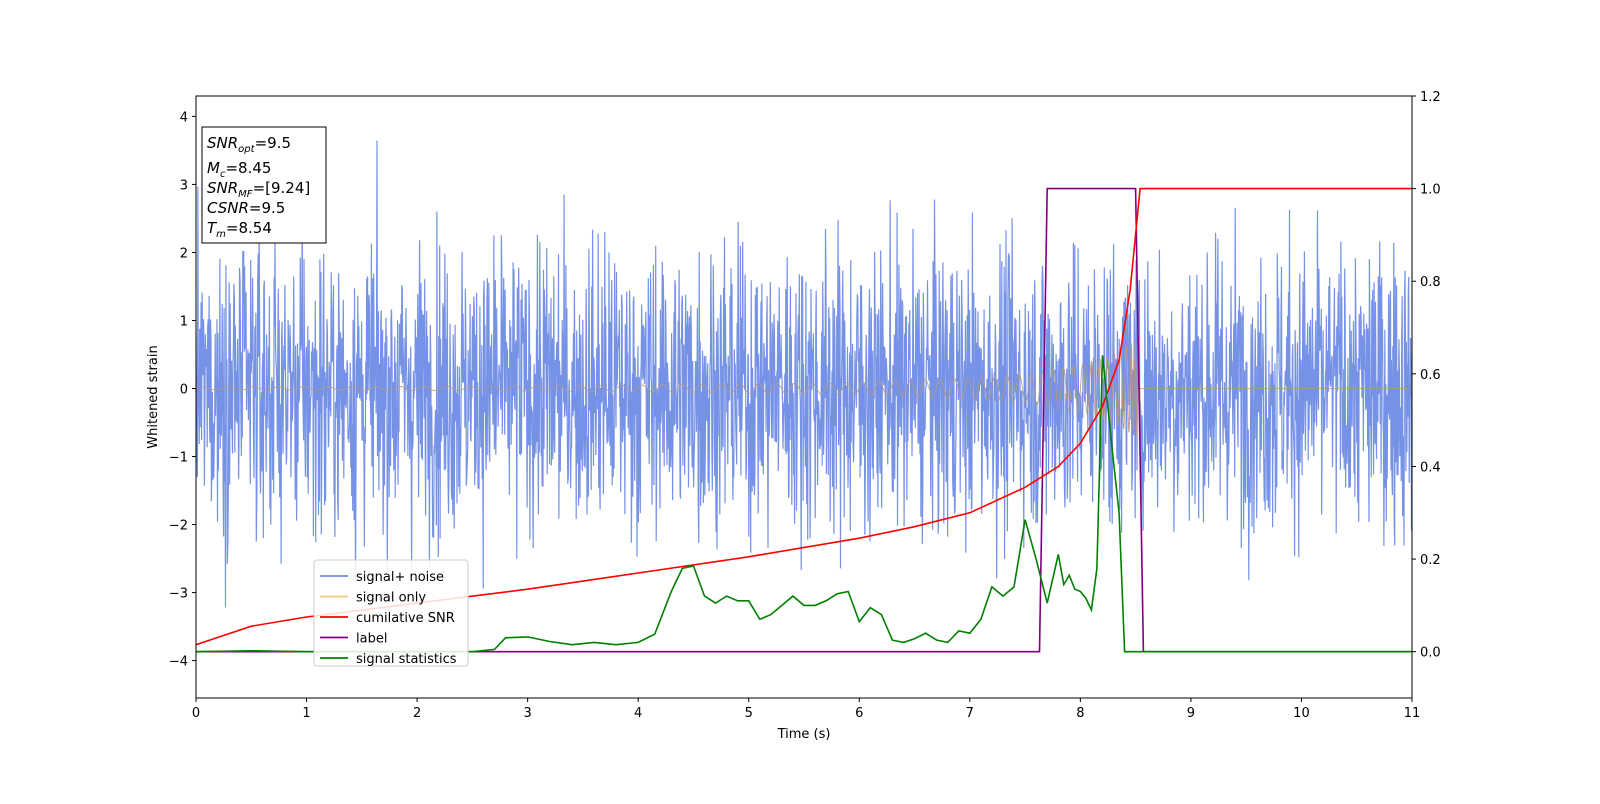 The height and width of the screenshot is (804, 1600). I want to click on info-mc: Mc=8.45, so click(239, 169).